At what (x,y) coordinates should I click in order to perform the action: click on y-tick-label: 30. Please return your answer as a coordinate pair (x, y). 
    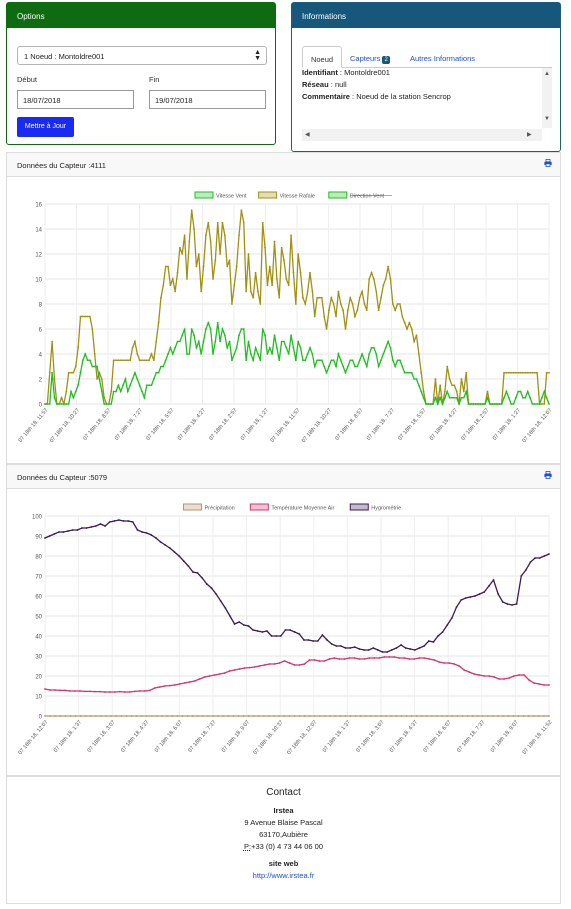
    Looking at the image, I should click on (38, 658).